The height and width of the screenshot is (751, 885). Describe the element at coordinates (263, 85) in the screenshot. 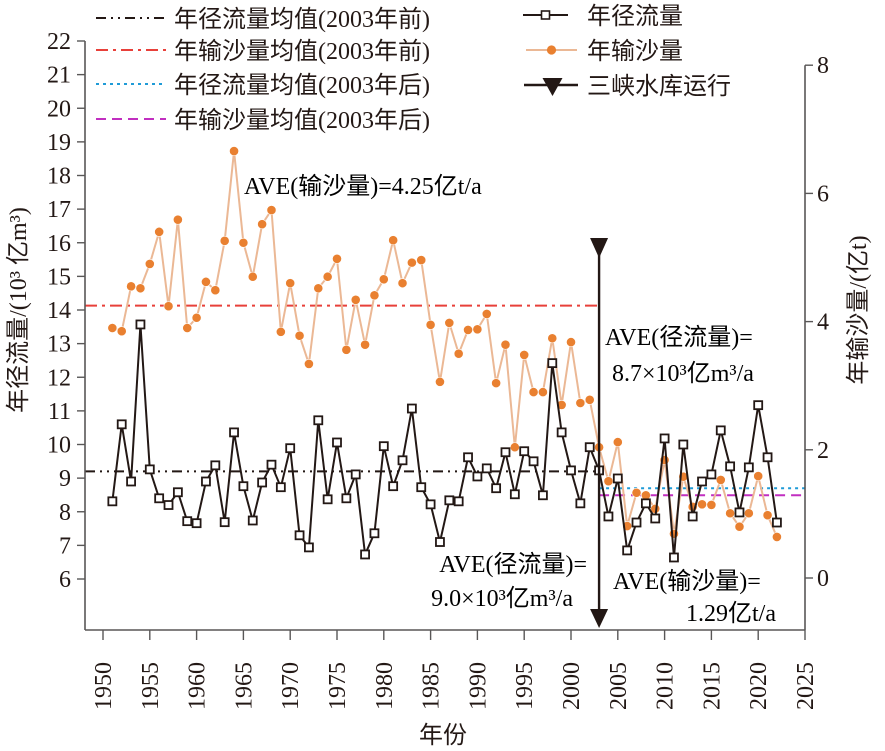

I see `legend-item-runoff-mean-after: 年径流量均值(2003年后)` at that location.